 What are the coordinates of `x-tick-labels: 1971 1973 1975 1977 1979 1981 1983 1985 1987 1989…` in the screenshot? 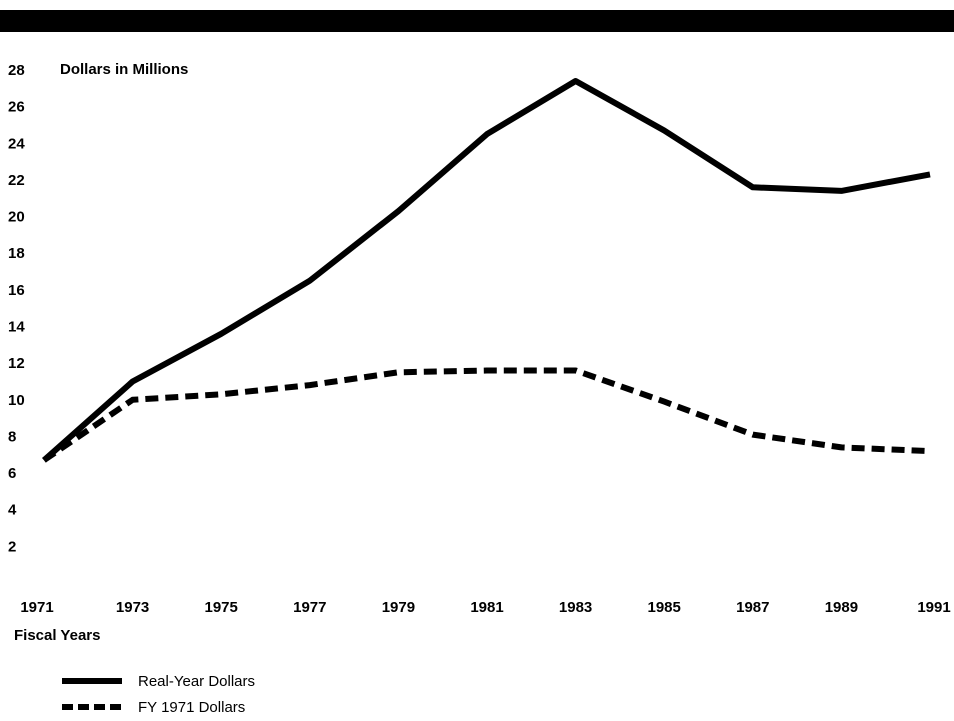 It's located at (485, 607).